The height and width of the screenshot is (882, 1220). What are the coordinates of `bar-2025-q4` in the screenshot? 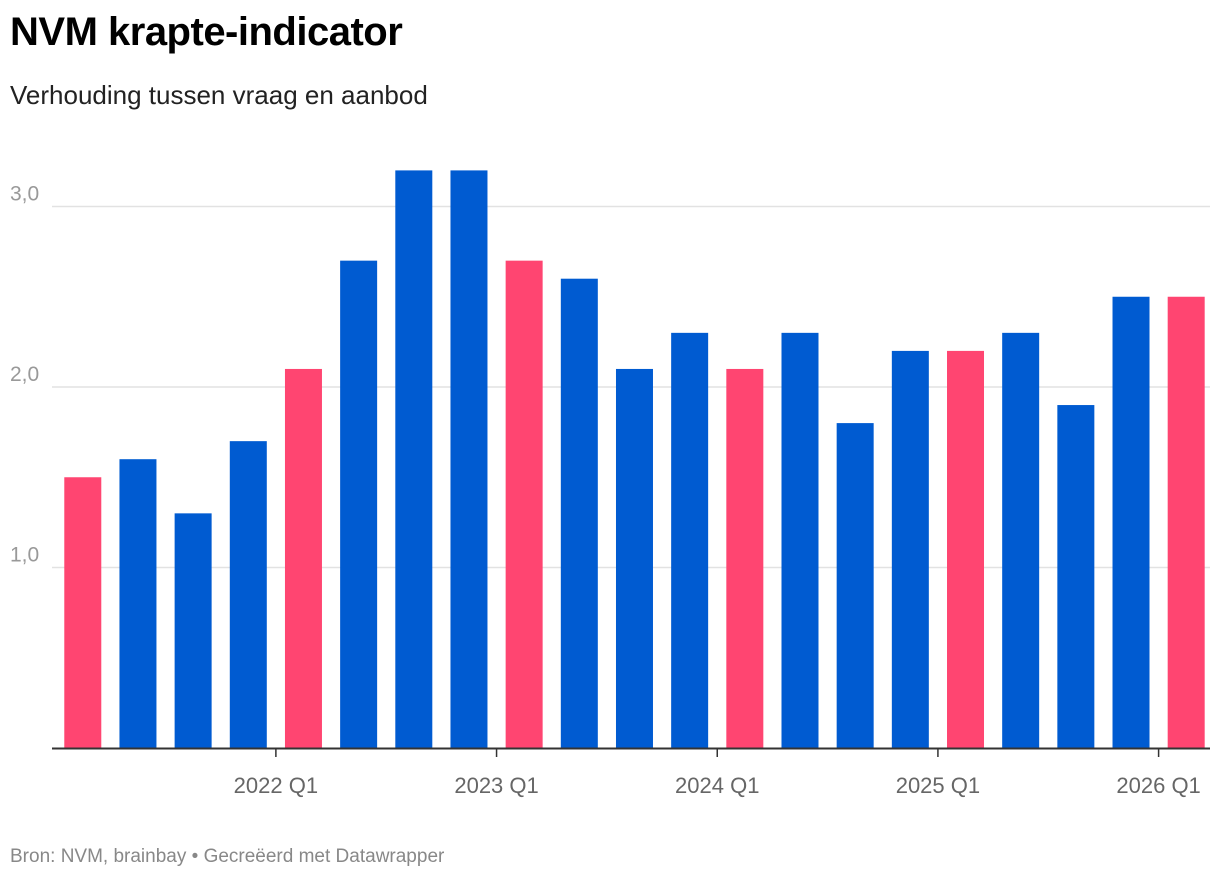 It's located at (966, 549).